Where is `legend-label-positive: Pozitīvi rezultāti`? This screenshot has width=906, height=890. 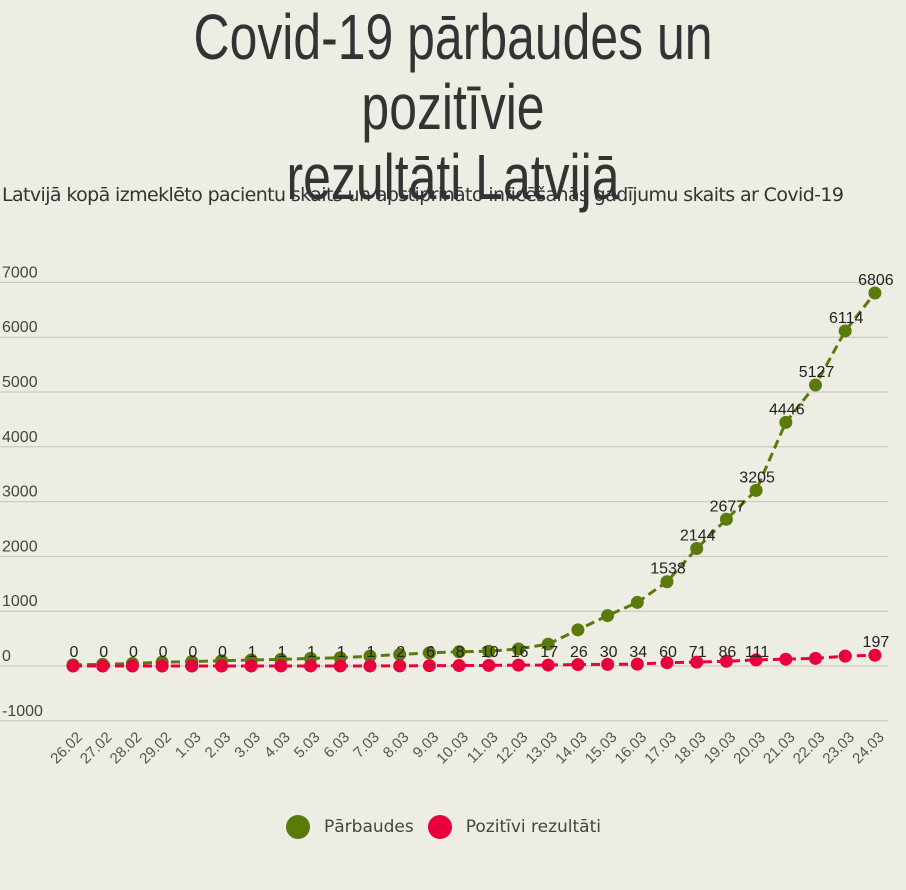 legend-label-positive: Pozitīvi rezultāti is located at coordinates (533, 827).